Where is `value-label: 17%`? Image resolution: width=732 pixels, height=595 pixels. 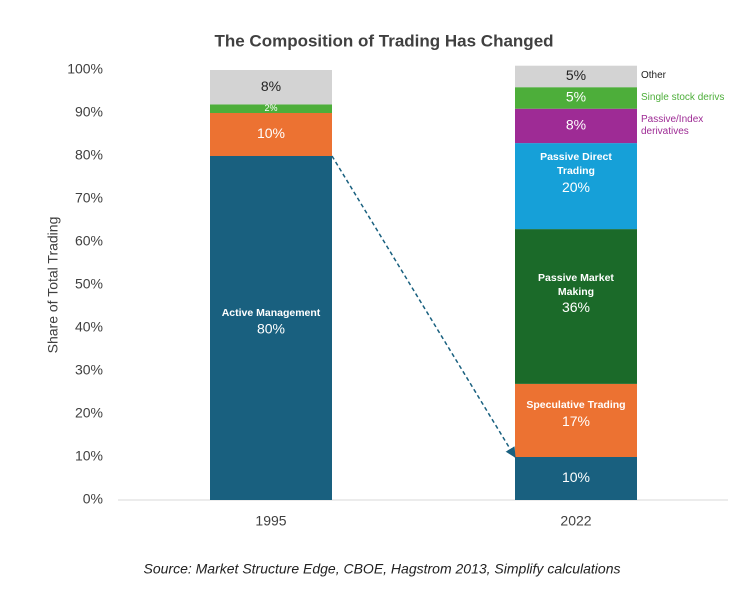
value-label: 17% is located at coordinates (576, 421).